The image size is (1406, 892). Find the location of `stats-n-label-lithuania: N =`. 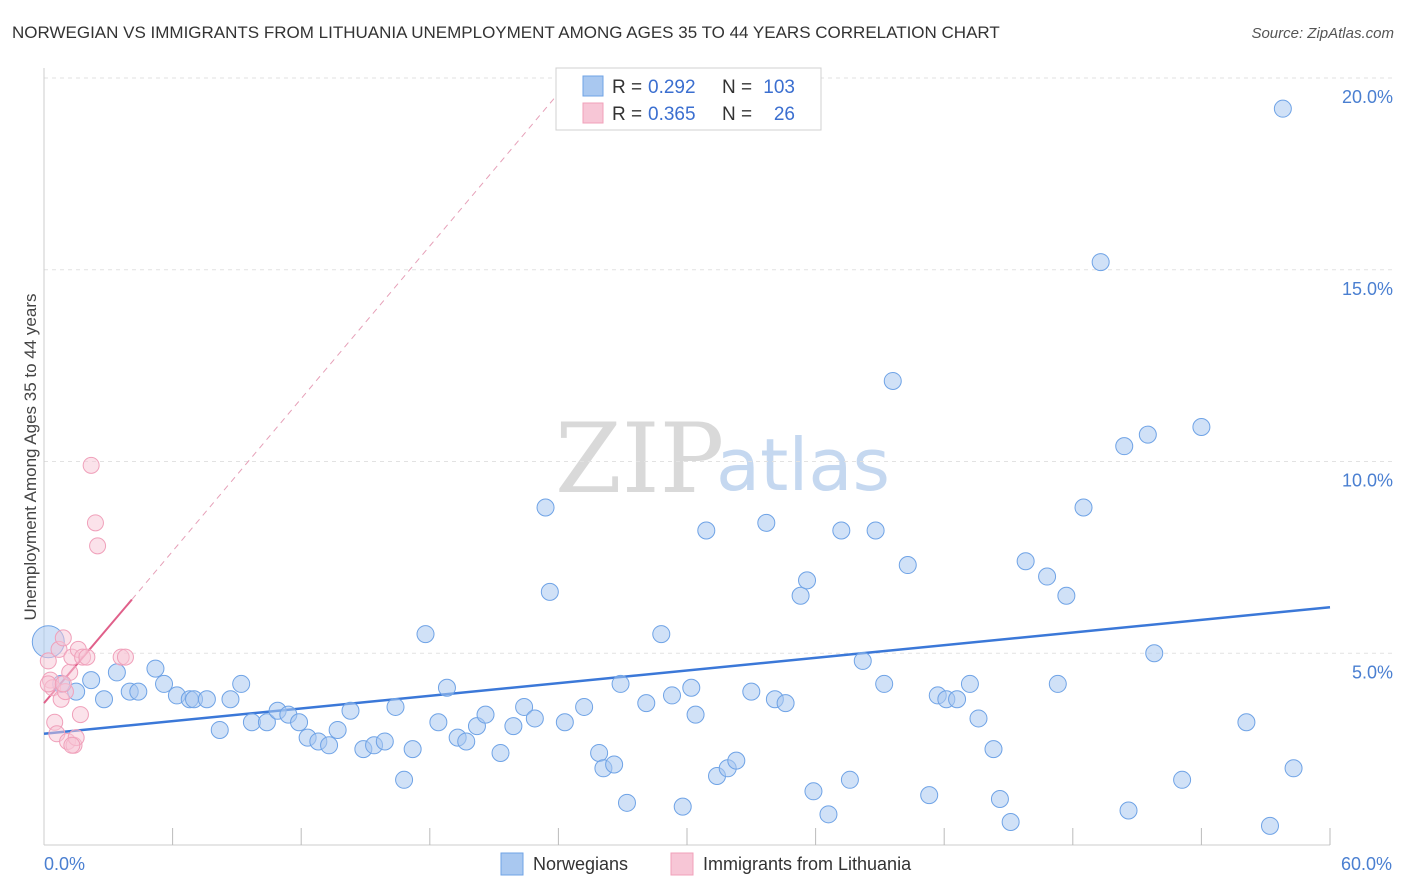

stats-n-label-lithuania: N = is located at coordinates (737, 114).